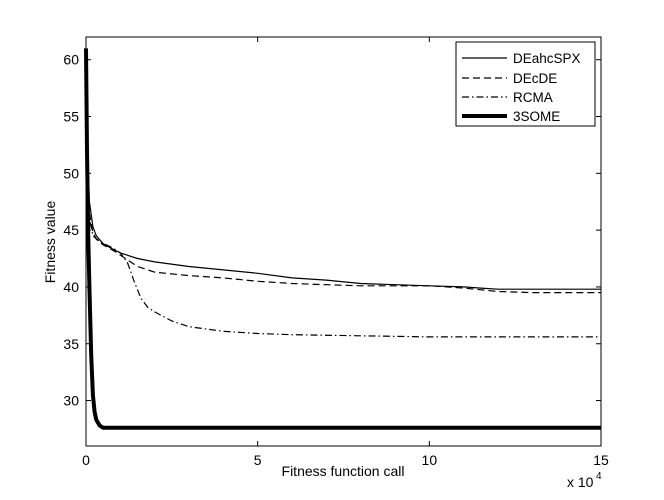 This screenshot has height=500, width=664. What do you see at coordinates (71, 230) in the screenshot?
I see `y-tick-label: 45` at bounding box center [71, 230].